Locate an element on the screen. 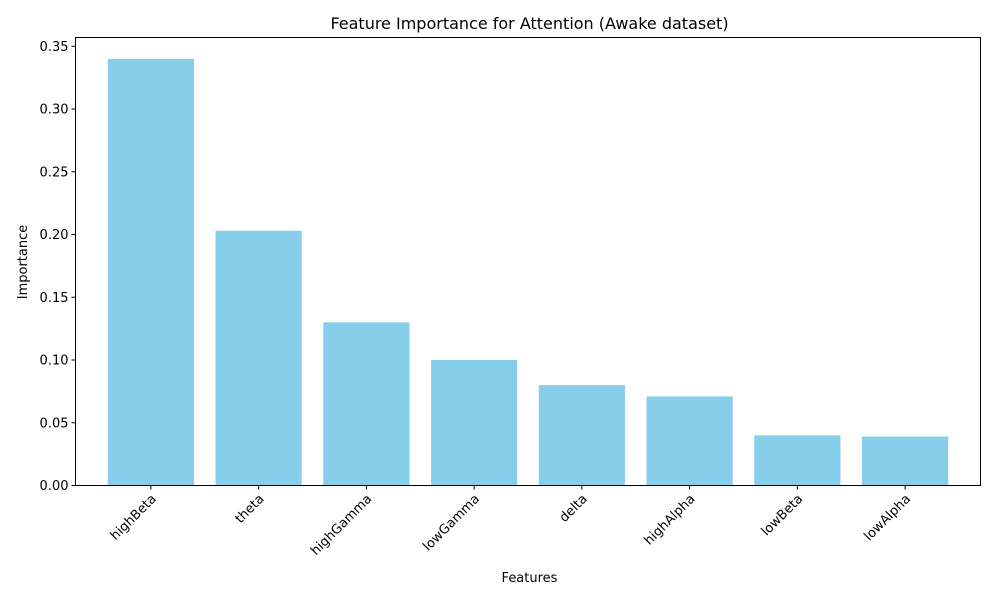 The height and width of the screenshot is (600, 1000). y-tick-label: 0.20 is located at coordinates (54, 235).